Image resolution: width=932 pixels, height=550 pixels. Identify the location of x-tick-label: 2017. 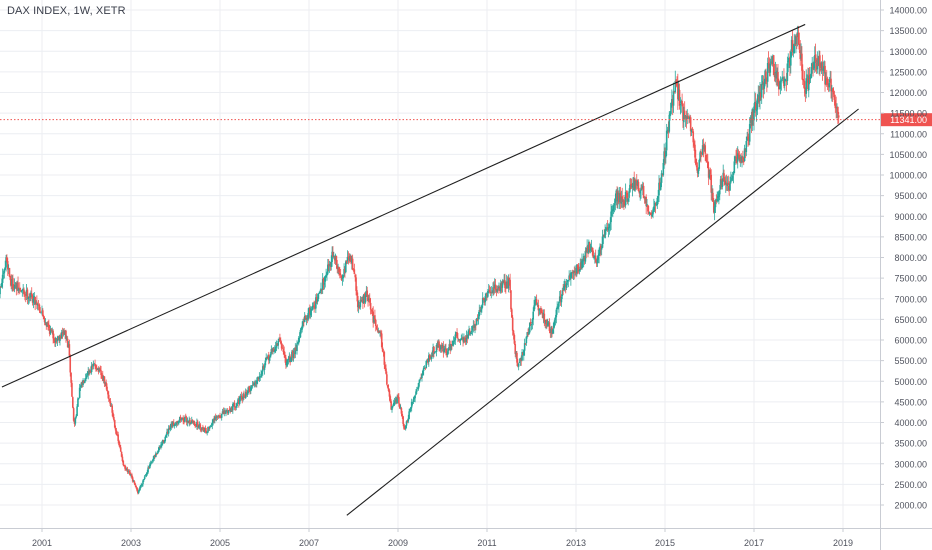
(754, 543).